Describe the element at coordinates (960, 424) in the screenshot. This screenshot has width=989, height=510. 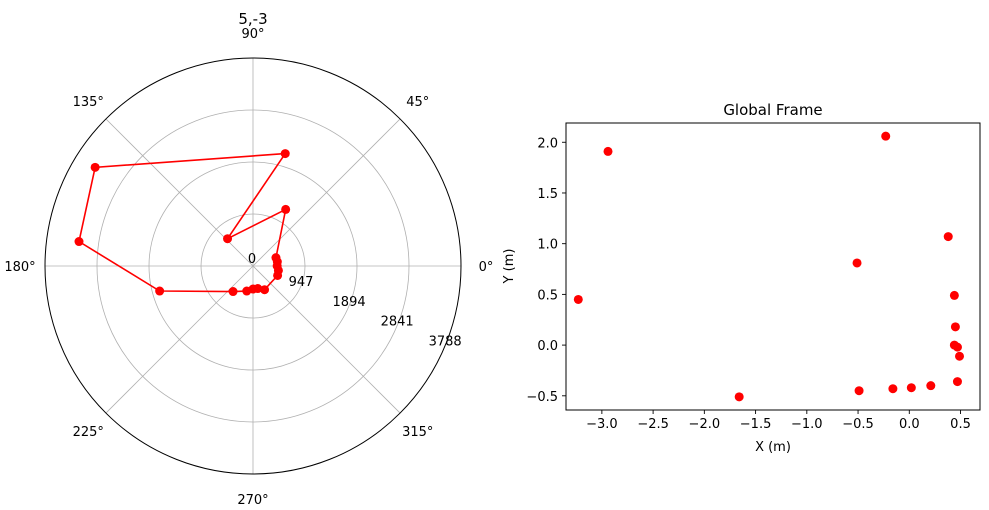
I see `cart-x-tick-label: 0.5` at that location.